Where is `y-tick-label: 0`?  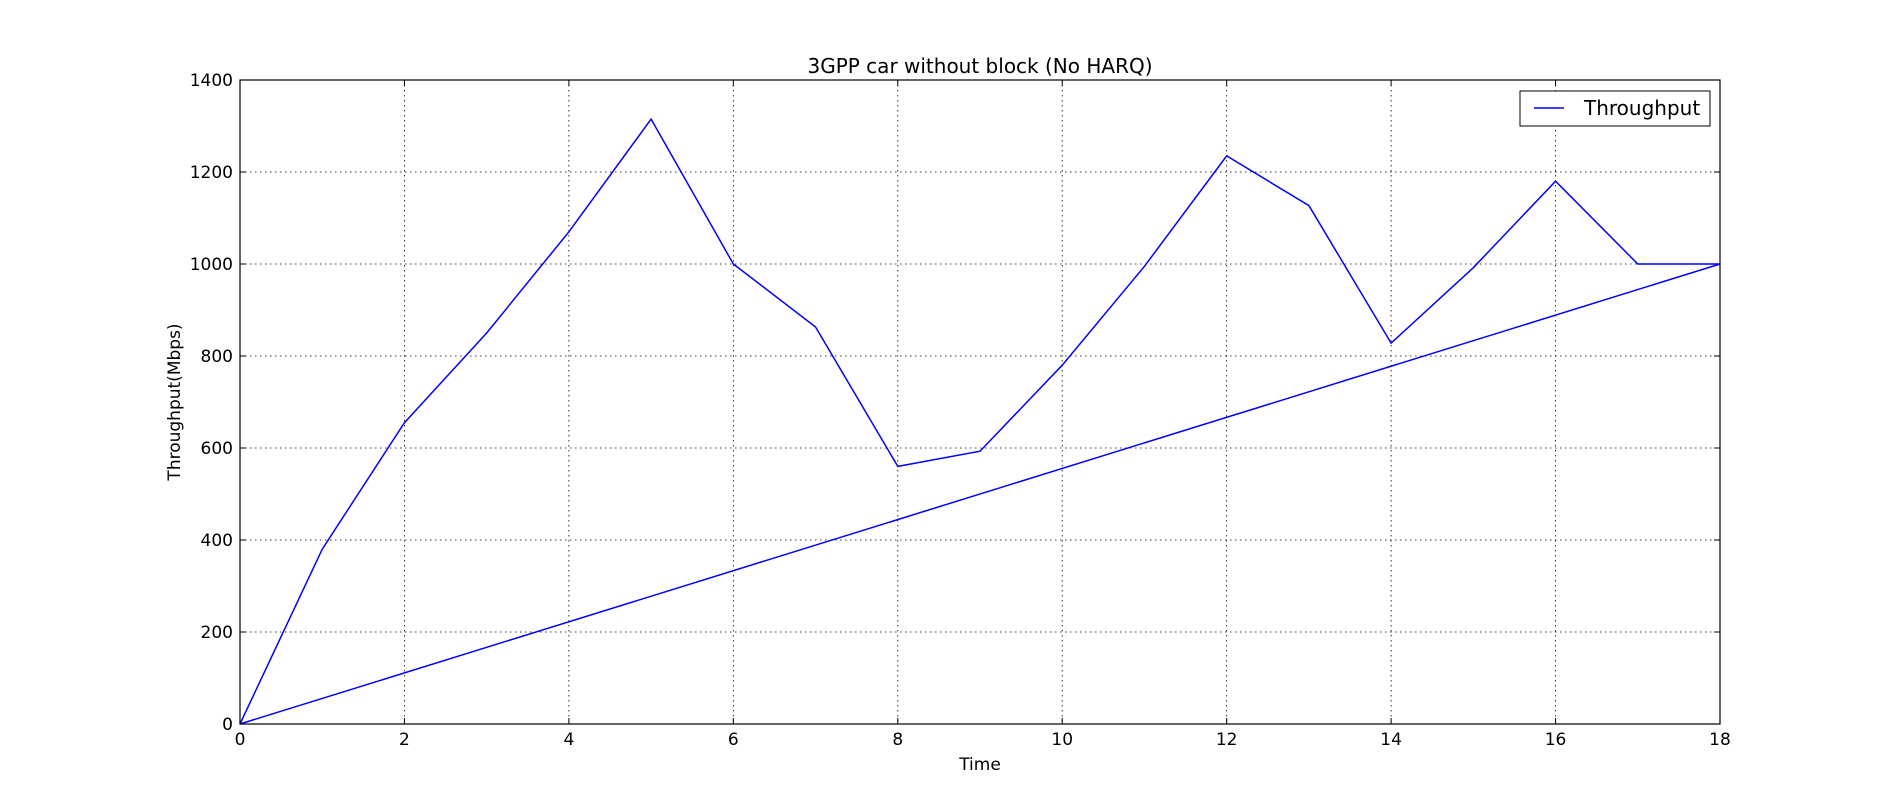 y-tick-label: 0 is located at coordinates (227, 725).